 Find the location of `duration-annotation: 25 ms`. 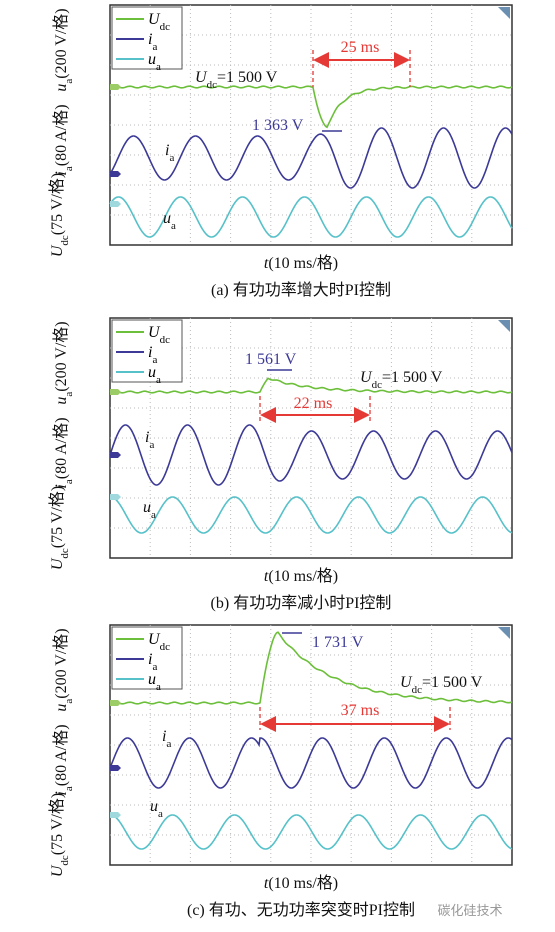

duration-annotation: 25 ms is located at coordinates (360, 47).